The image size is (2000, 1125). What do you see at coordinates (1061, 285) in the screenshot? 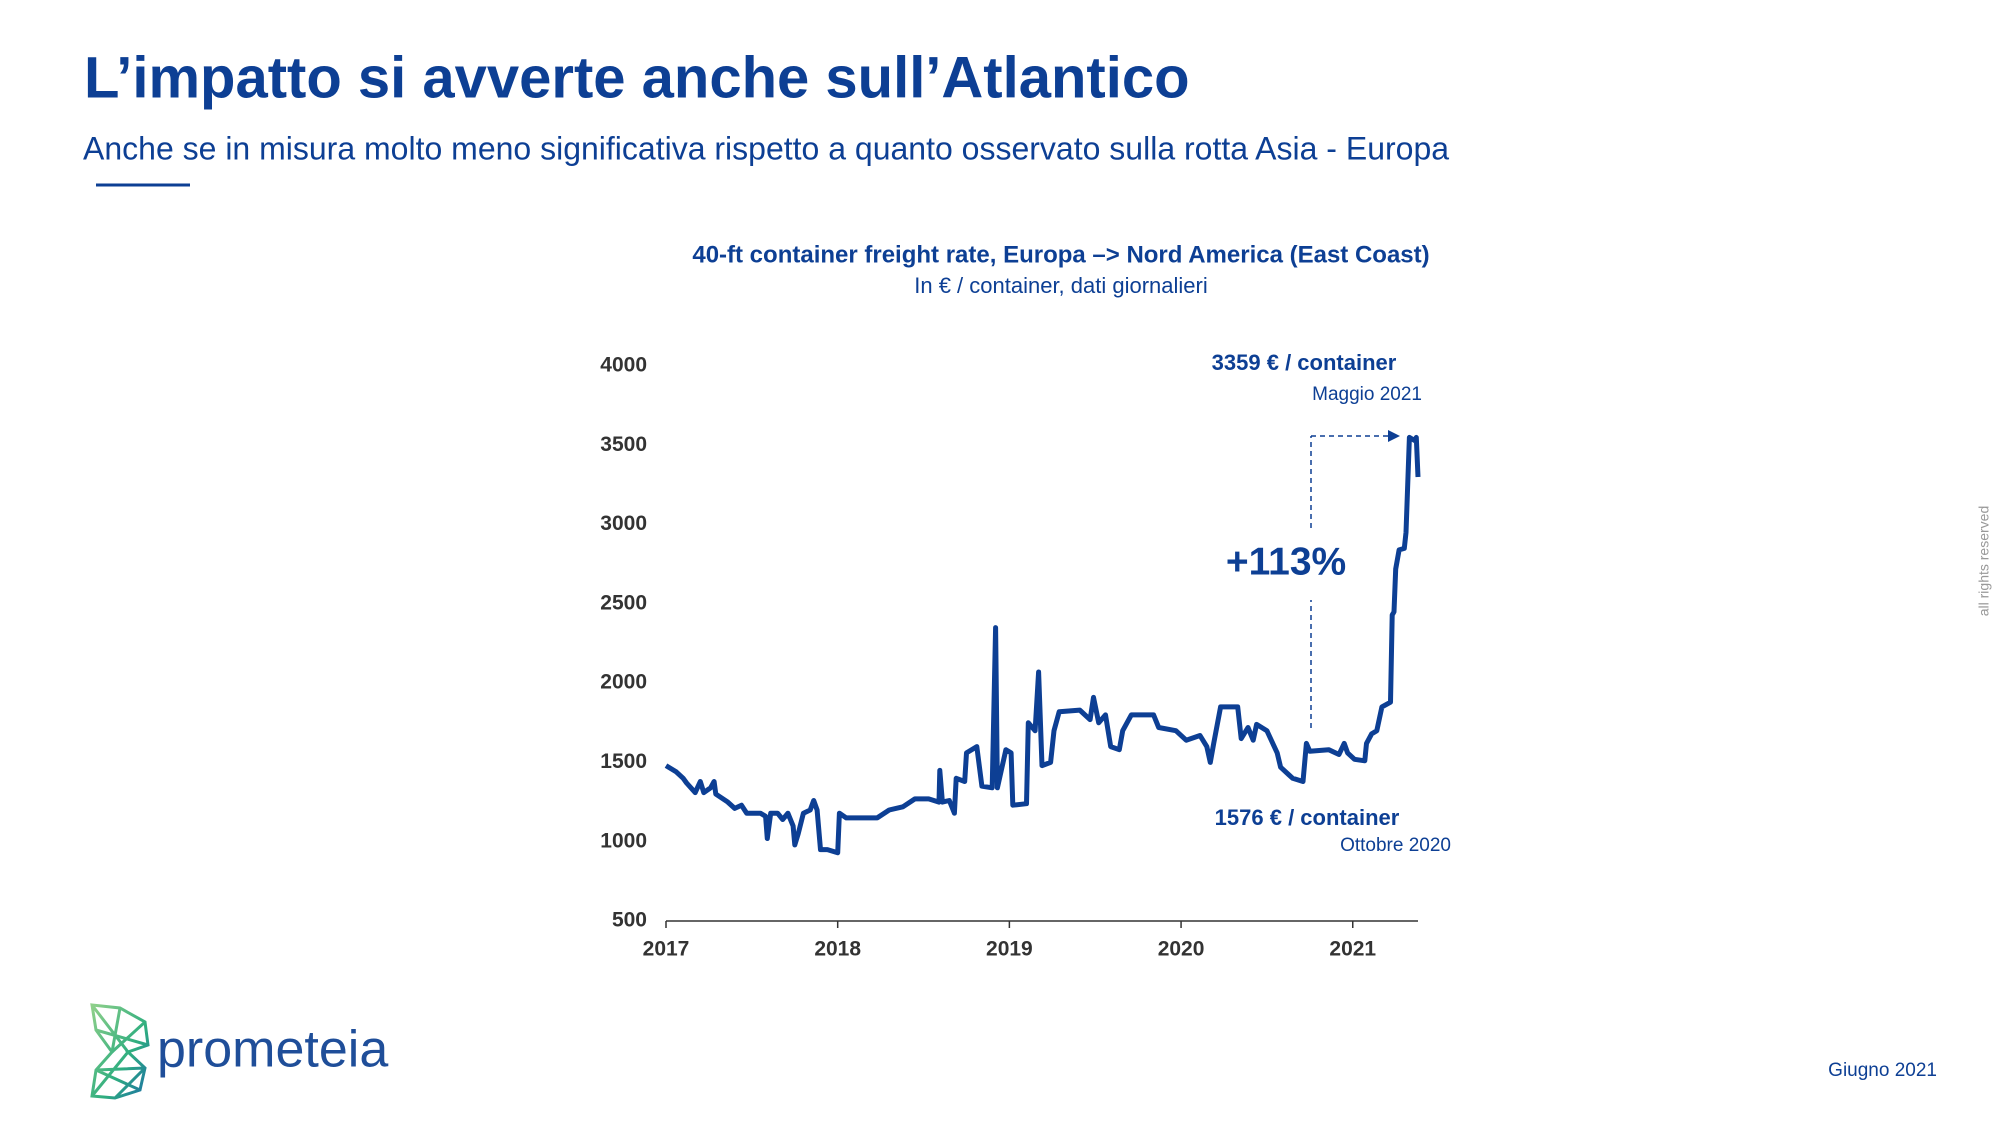
I see `chart-subtitle: In € / container, dati giornalieri` at bounding box center [1061, 285].